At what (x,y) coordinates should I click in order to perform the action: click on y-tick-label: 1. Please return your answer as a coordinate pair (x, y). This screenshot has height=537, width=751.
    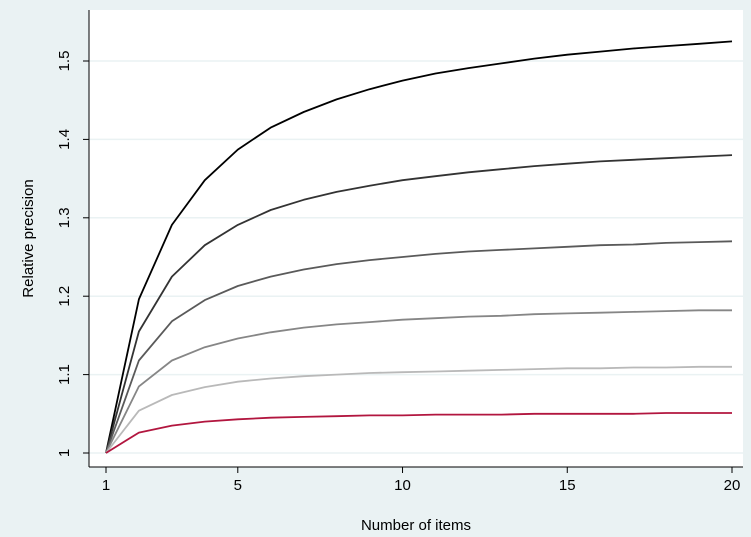
    Looking at the image, I should click on (64, 453).